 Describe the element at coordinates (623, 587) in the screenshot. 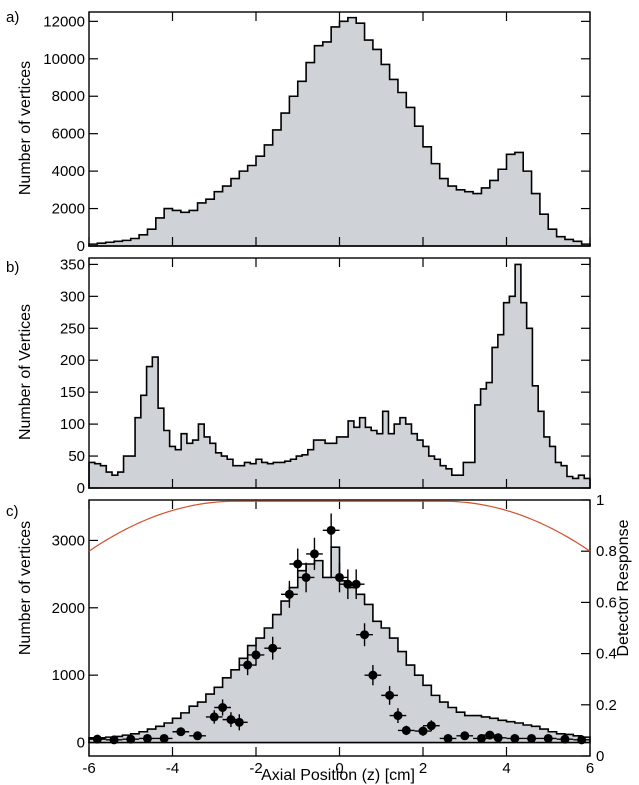

I see `panel-c-y2label: Detector Response` at that location.